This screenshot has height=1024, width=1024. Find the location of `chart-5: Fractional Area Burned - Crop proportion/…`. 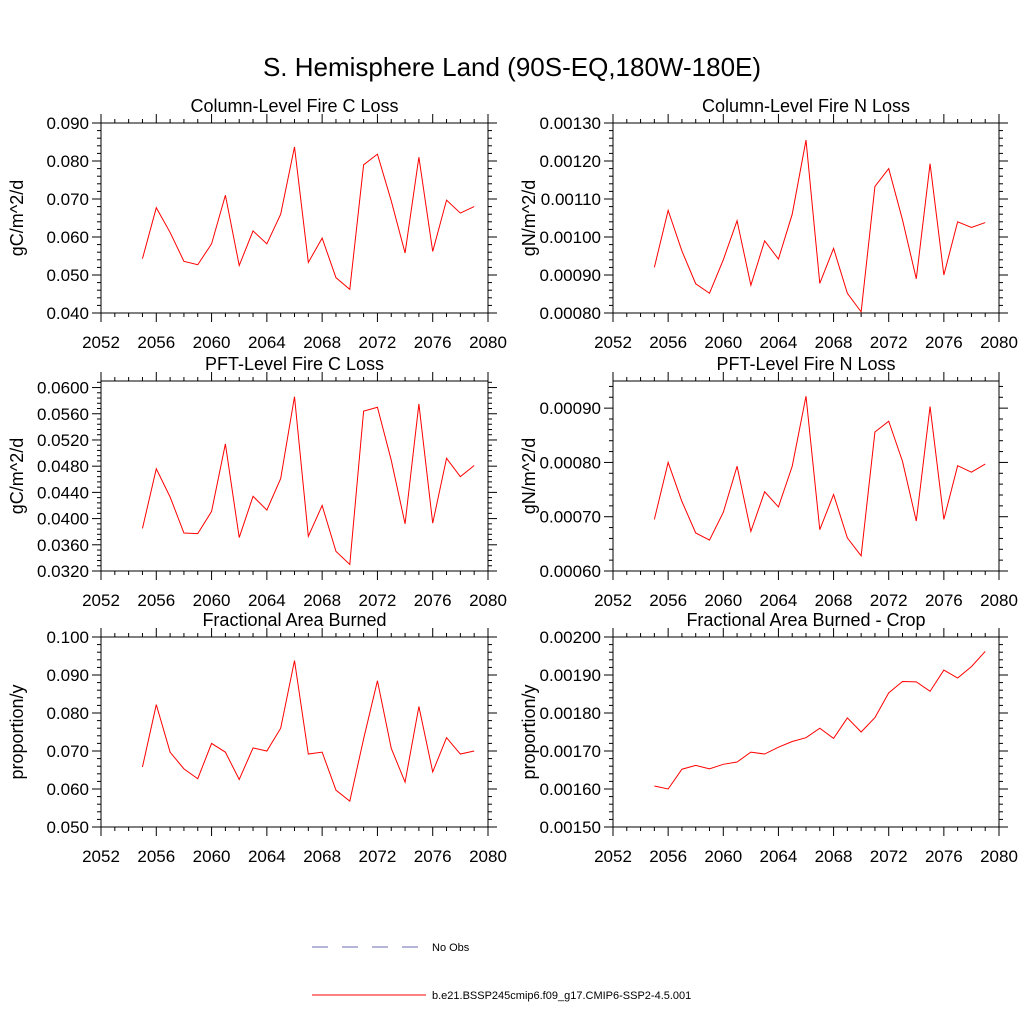

chart-5: Fractional Area Burned - Crop proportion/… is located at coordinates (768, 738).